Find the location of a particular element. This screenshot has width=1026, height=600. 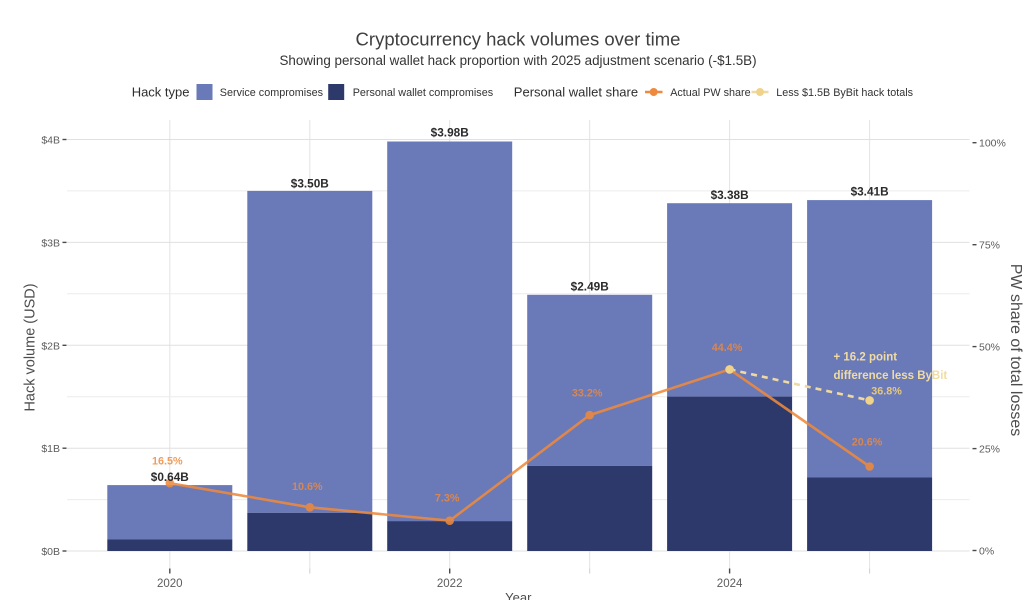

svg-text: $3.38B is located at coordinates (730, 195).